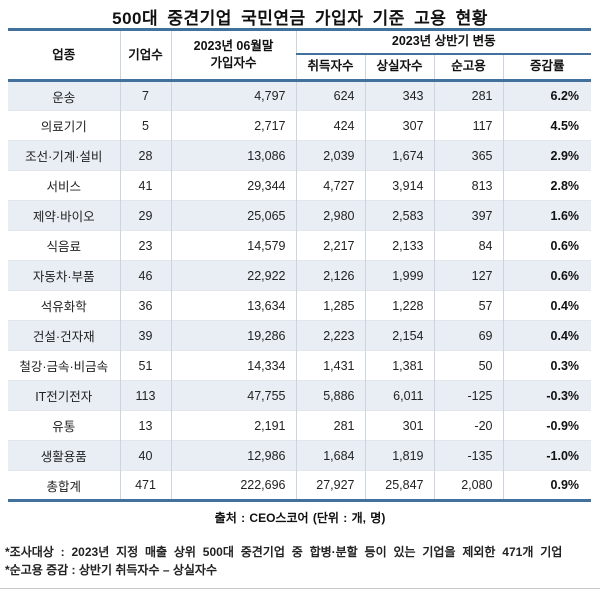  What do you see at coordinates (399, 305) in the screenshot?
I see `cell-lost: 1,228` at bounding box center [399, 305].